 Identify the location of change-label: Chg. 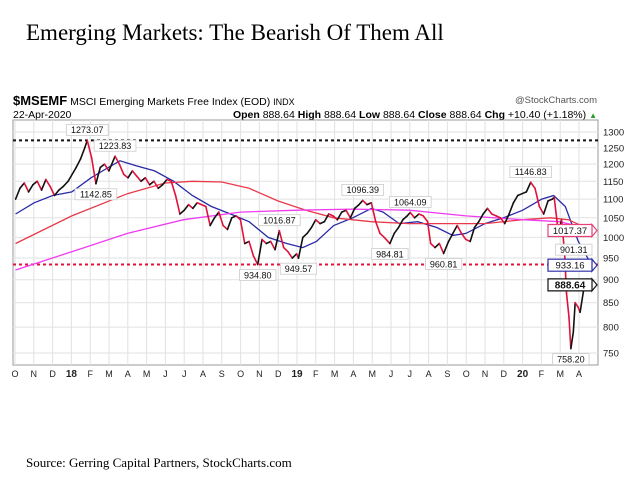
(494, 115).